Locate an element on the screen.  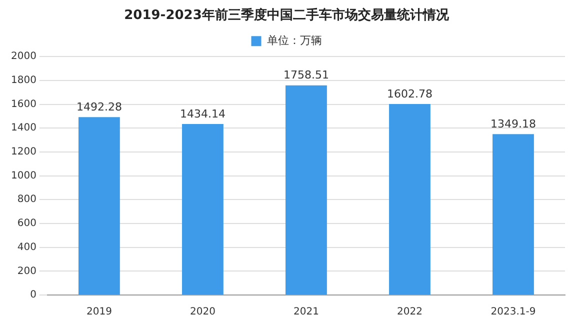
y-tick-label: 2000 is located at coordinates (23, 56).